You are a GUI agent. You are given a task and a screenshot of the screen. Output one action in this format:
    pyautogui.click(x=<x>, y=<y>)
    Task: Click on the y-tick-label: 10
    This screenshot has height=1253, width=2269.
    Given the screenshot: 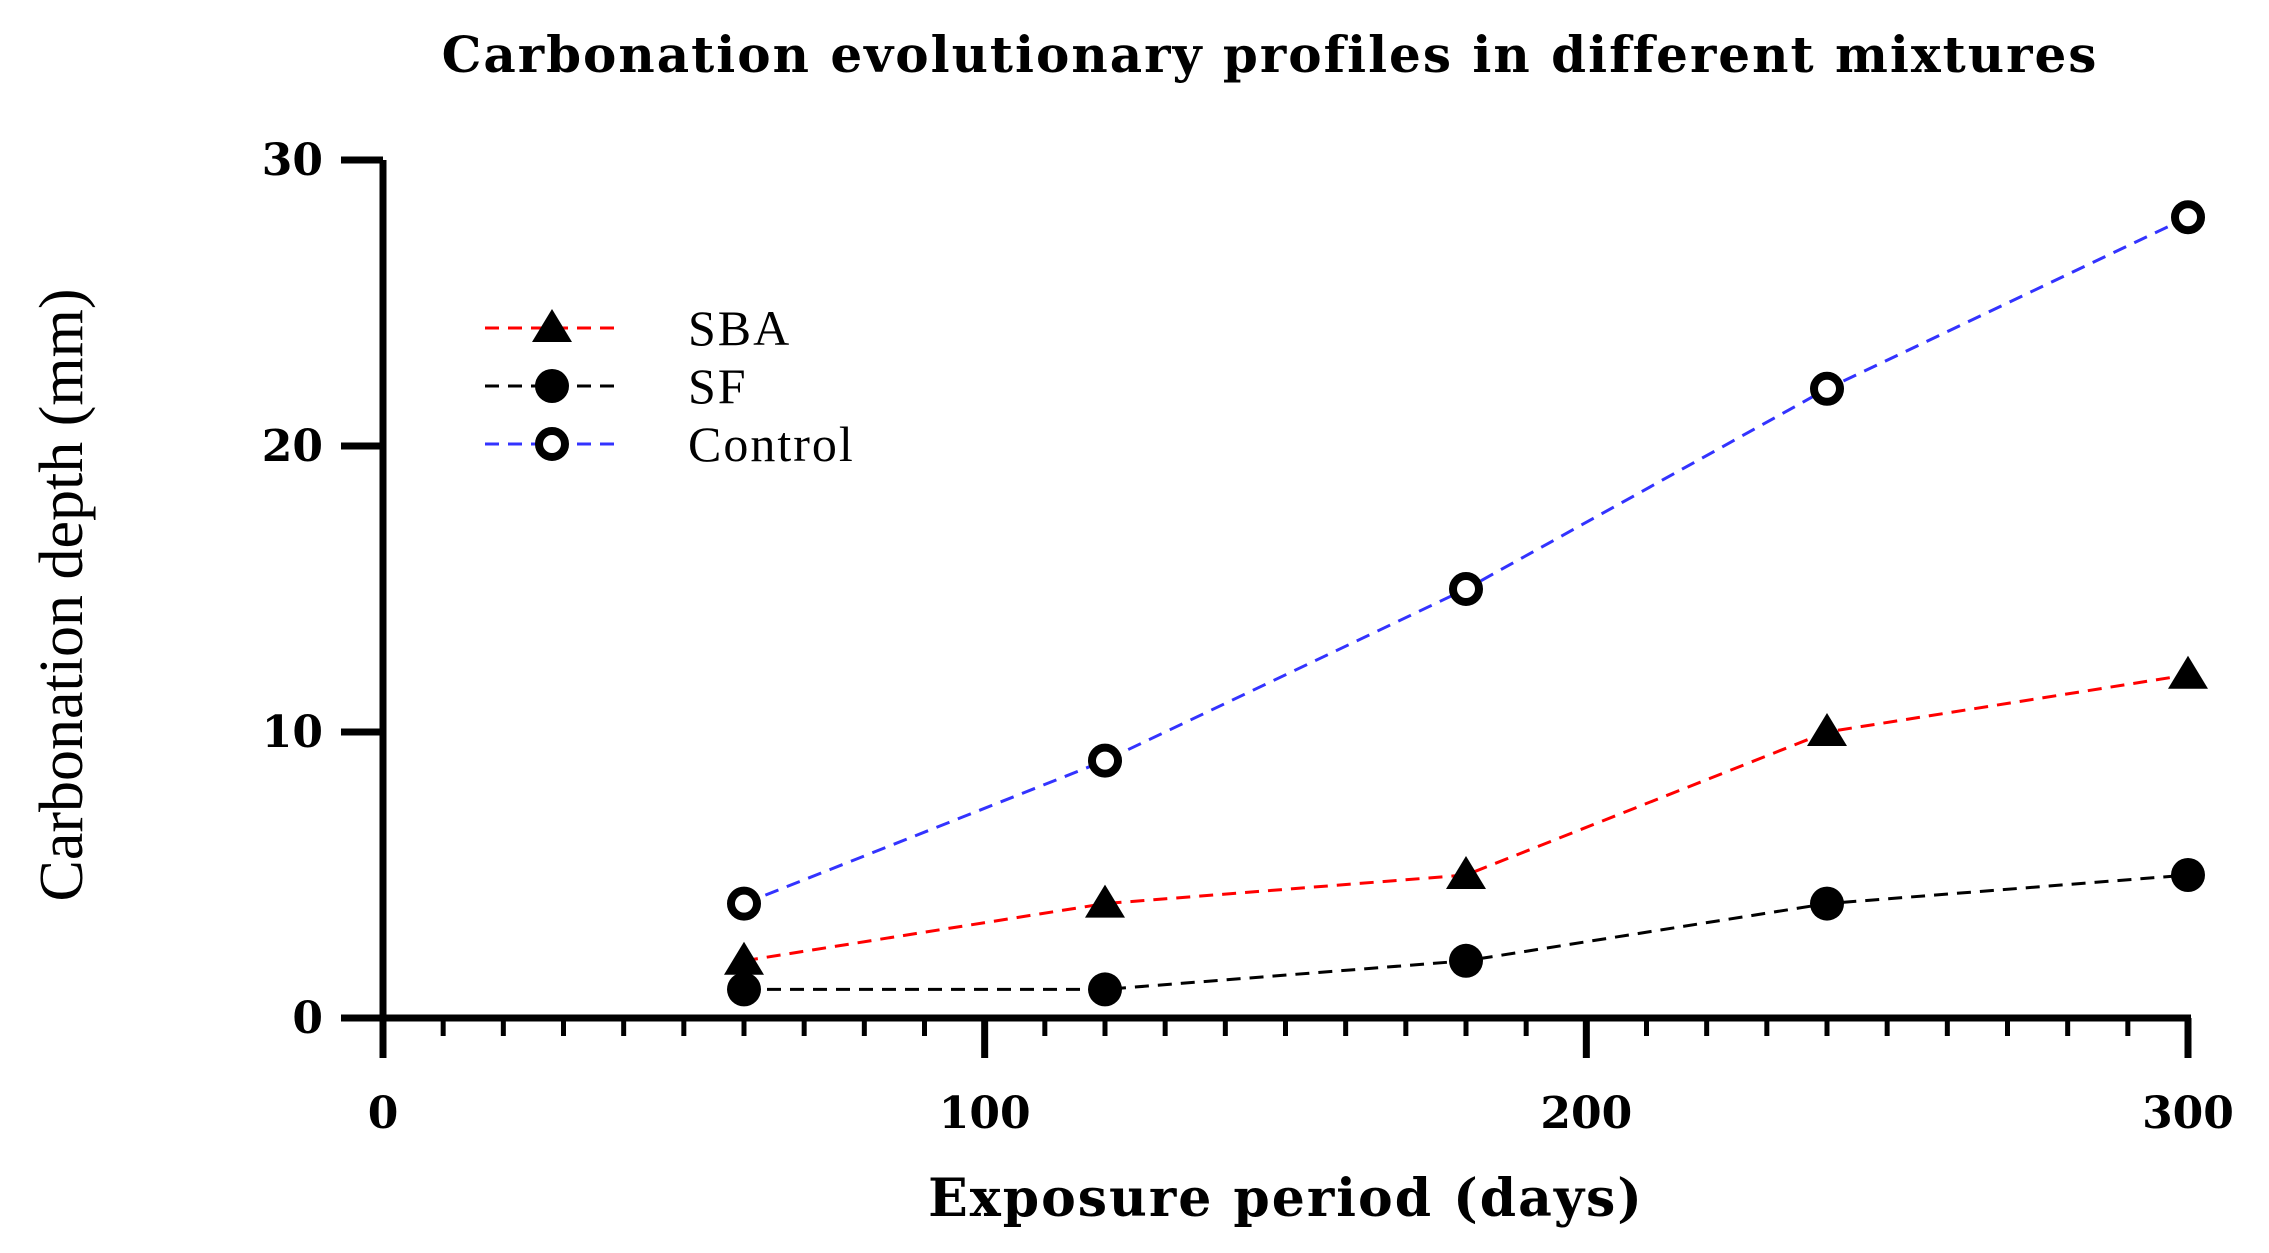 What is the action you would take?
    pyautogui.click(x=292, y=732)
    